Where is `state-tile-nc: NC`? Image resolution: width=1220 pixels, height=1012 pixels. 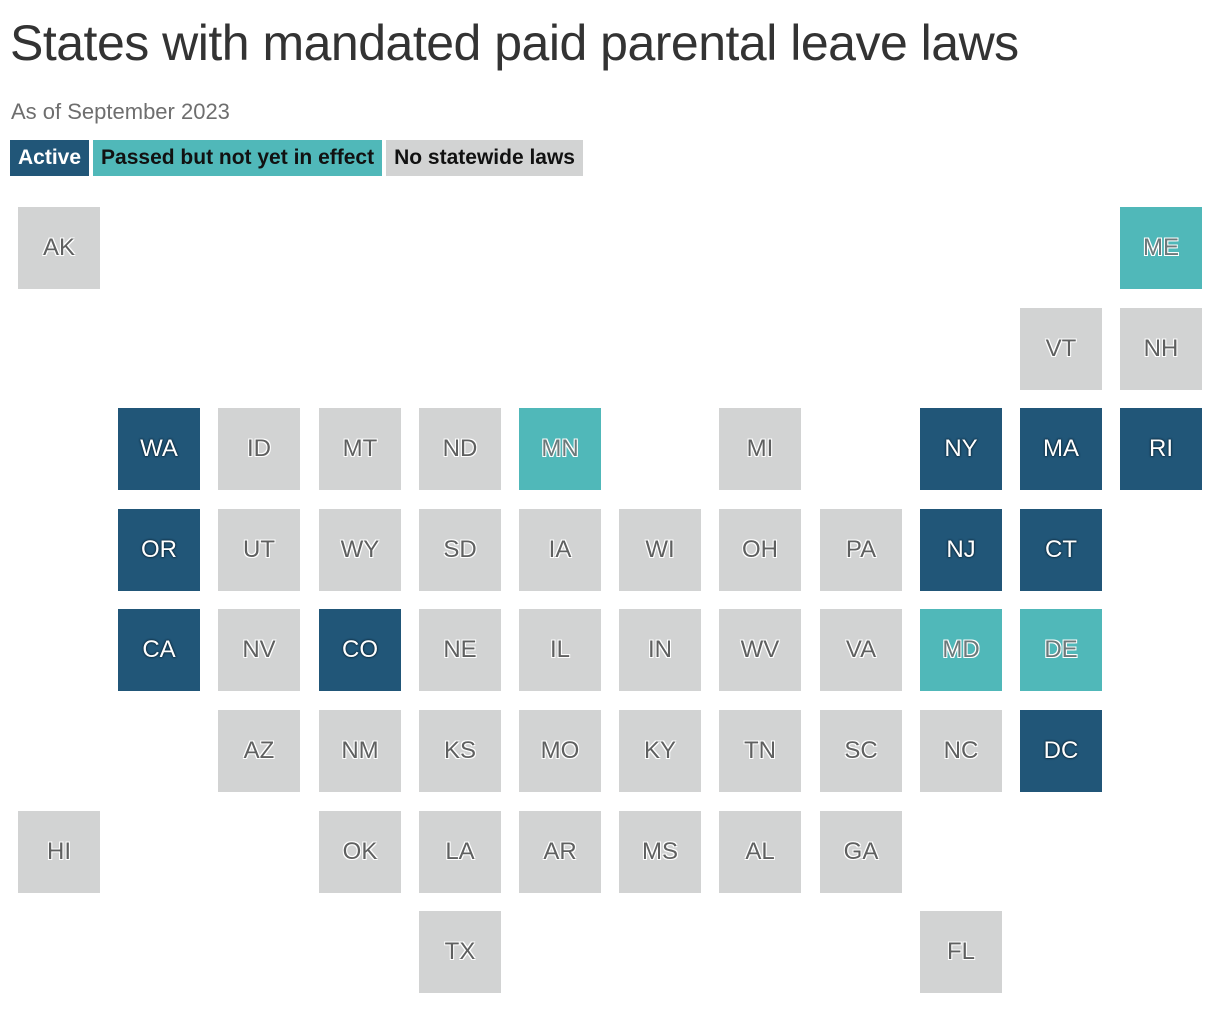
state-tile-nc: NC is located at coordinates (961, 751).